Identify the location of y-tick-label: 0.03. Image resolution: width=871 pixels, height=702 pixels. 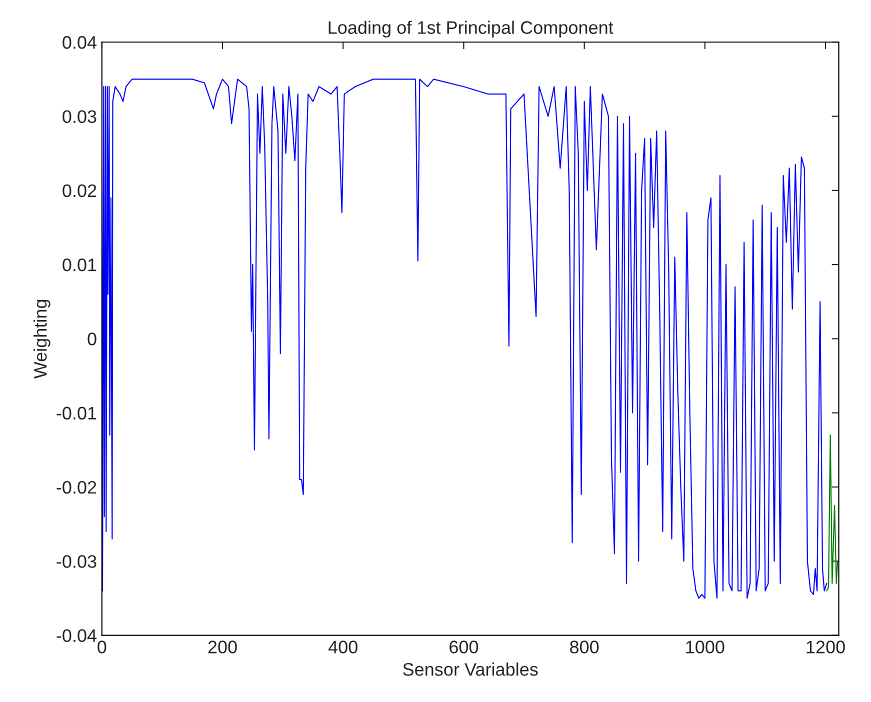
(79, 116).